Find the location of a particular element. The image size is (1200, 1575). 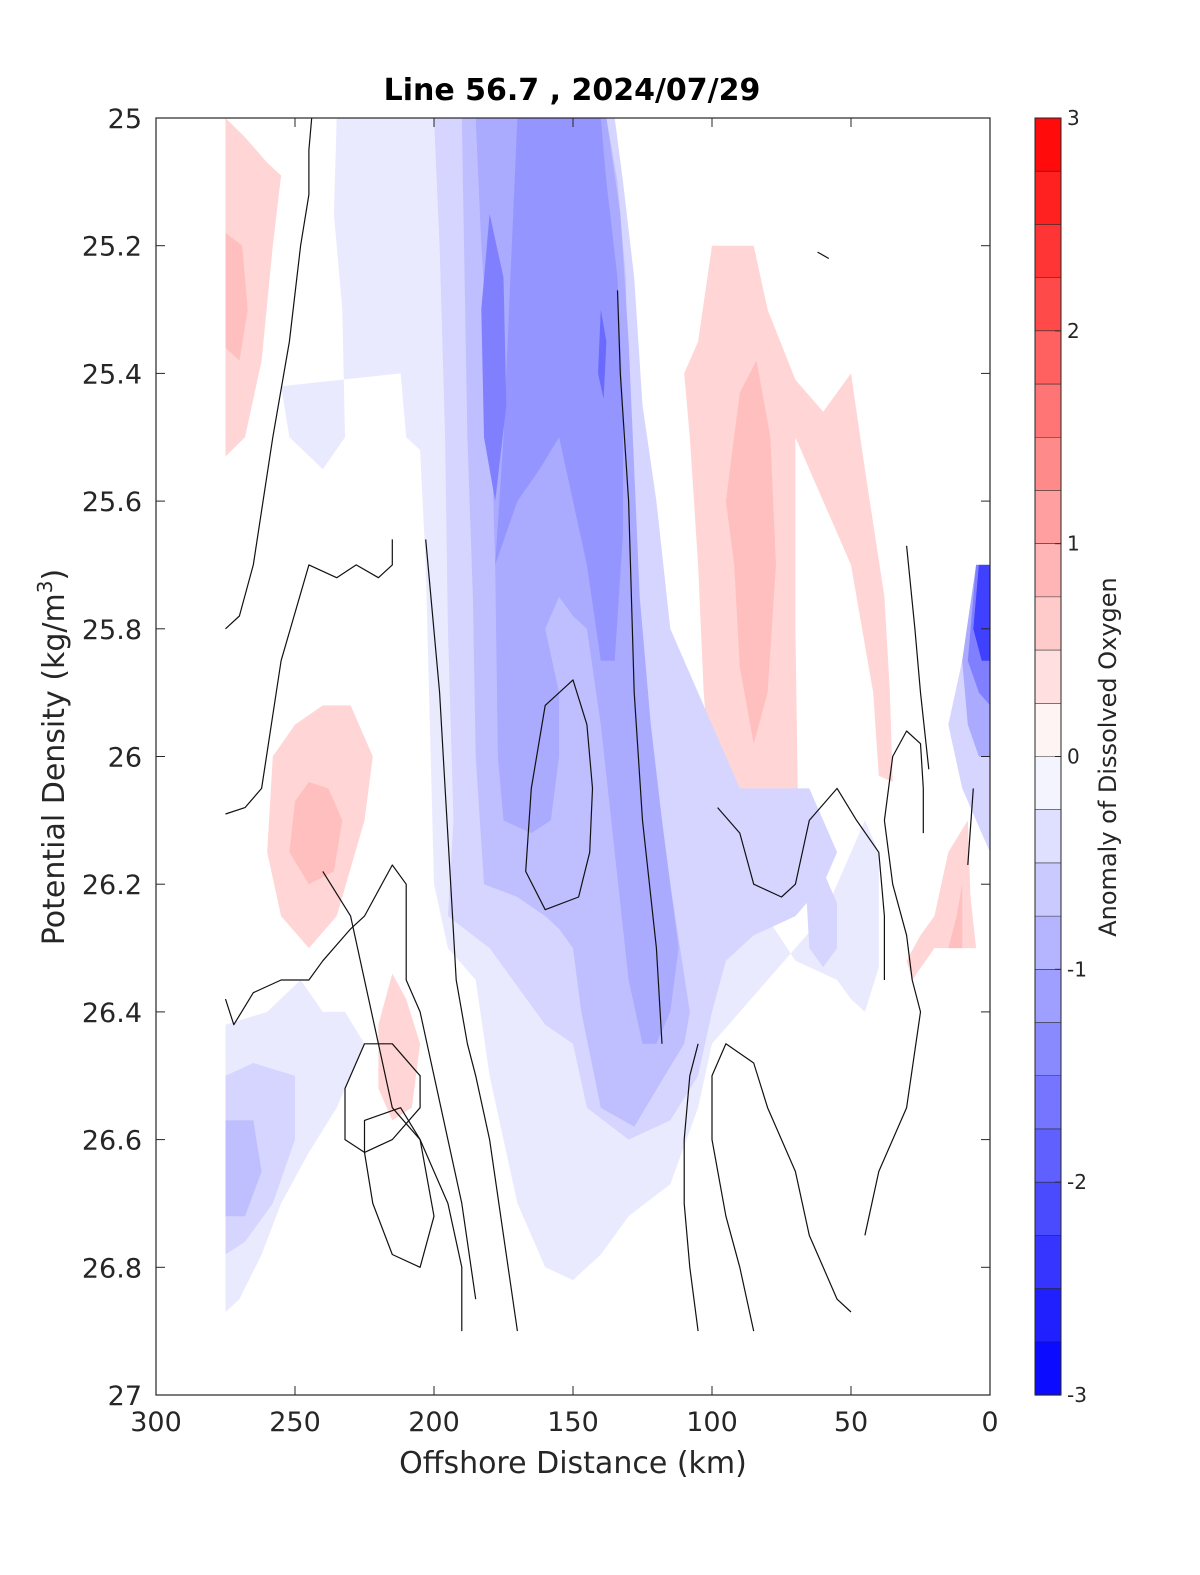

y-axis-label-superscript: 3 is located at coordinates (45, 586).